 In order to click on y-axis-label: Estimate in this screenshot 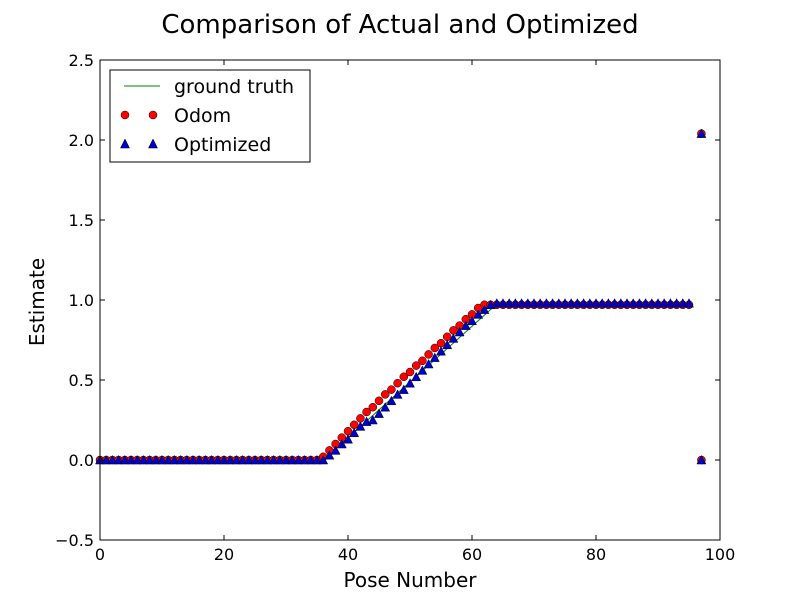, I will do `click(37, 302)`.